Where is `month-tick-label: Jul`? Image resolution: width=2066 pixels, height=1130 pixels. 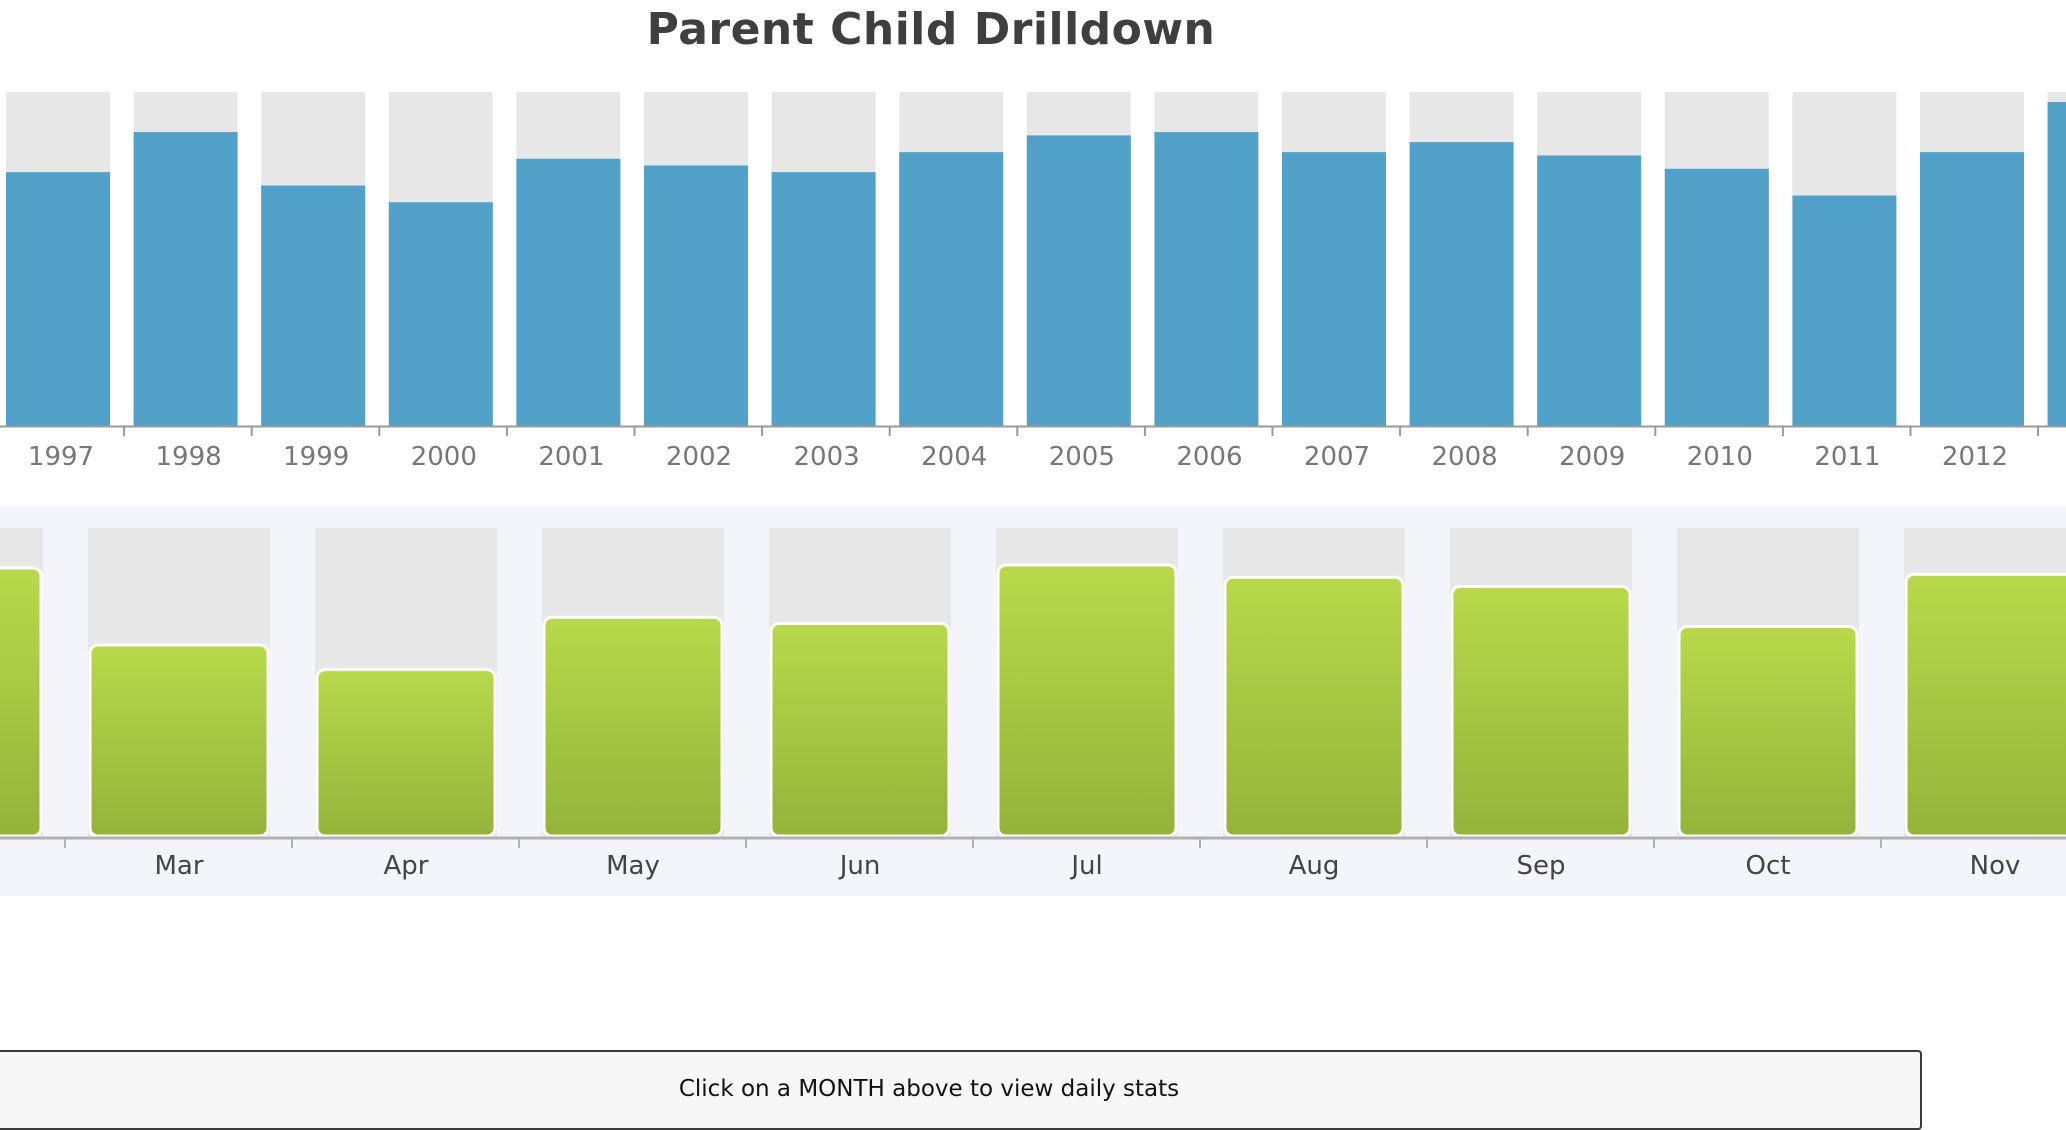 month-tick-label: Jul is located at coordinates (1085, 866).